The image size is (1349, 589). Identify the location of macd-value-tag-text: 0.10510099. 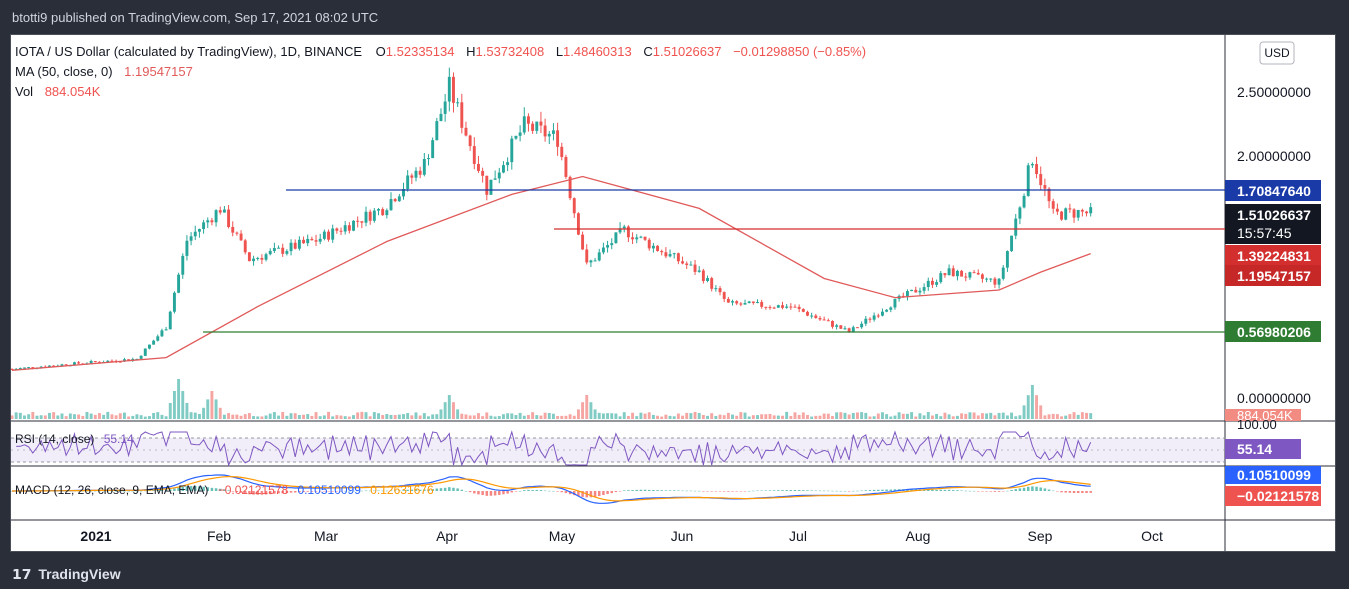
(1274, 475).